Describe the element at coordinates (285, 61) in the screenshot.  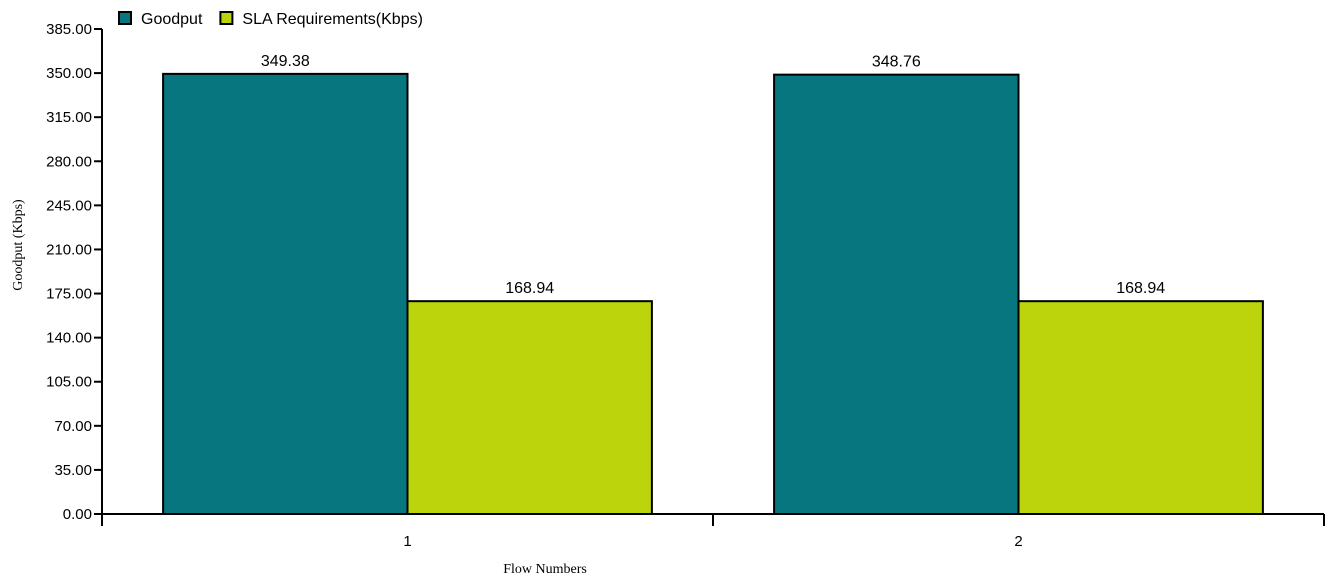
I see `bar-value-label: 349.38` at that location.